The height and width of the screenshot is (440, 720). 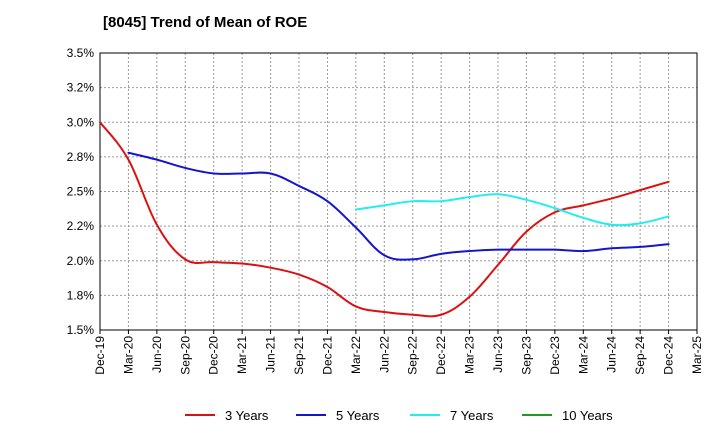 I want to click on legend: 3 Years 5 Years 7 Years 10 Years, so click(x=360, y=415).